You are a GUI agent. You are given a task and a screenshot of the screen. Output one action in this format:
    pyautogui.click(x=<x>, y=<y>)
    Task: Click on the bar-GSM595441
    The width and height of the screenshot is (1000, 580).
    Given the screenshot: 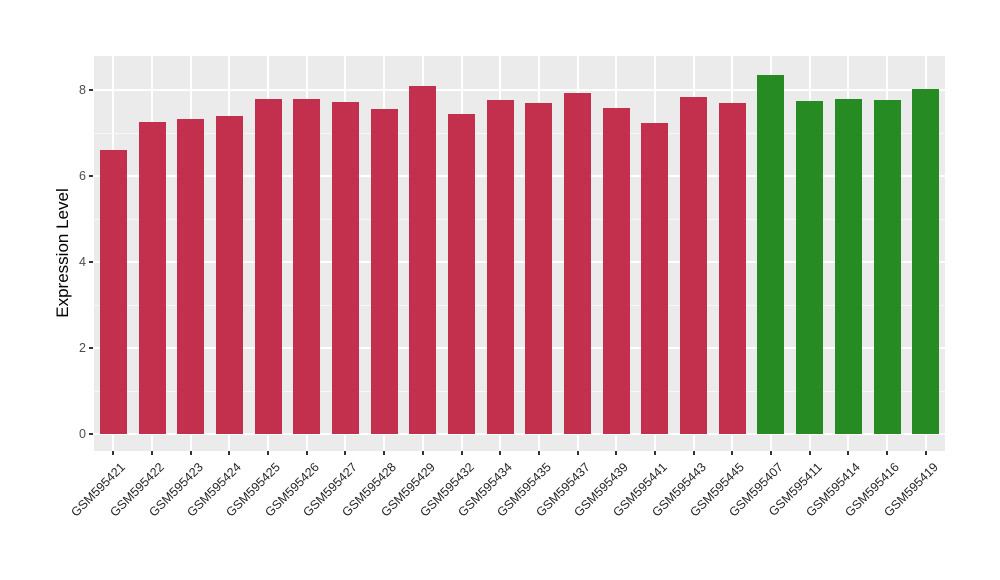 What is the action you would take?
    pyautogui.click(x=655, y=278)
    